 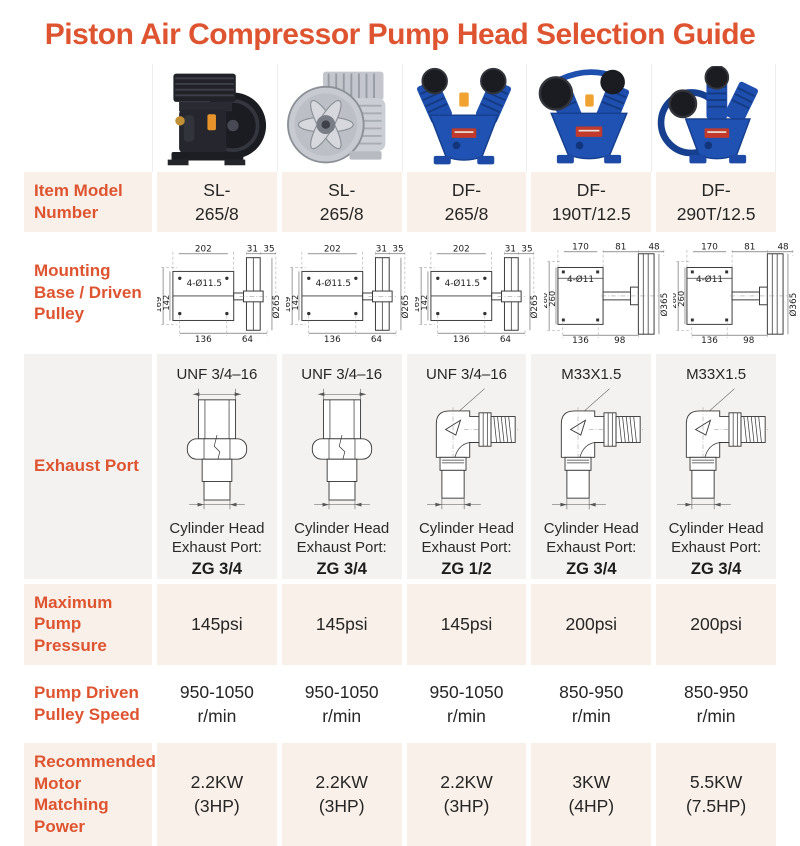 What do you see at coordinates (88, 118) in the screenshot?
I see `image-row-spacer` at bounding box center [88, 118].